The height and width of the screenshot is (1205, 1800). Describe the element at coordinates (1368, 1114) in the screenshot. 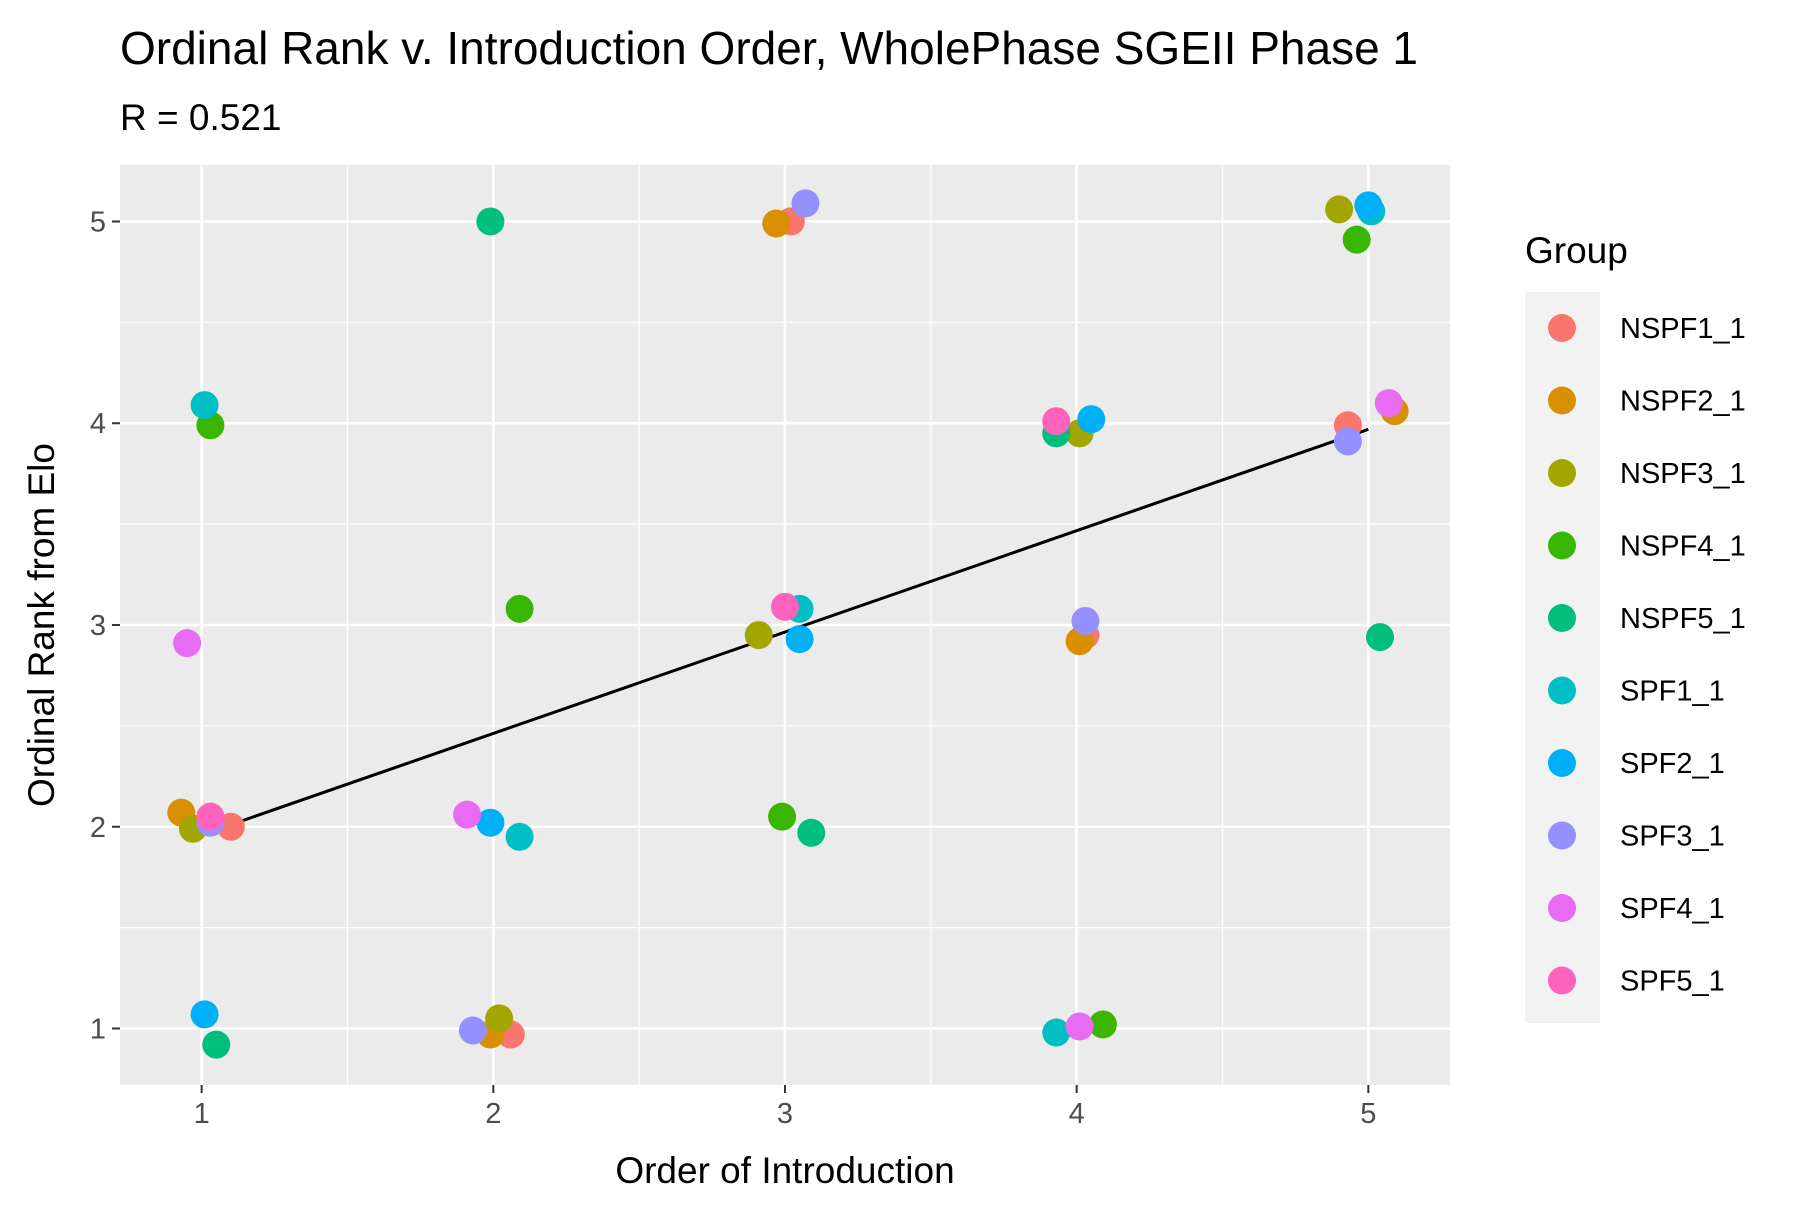

I see `x-tick-label: 5` at that location.